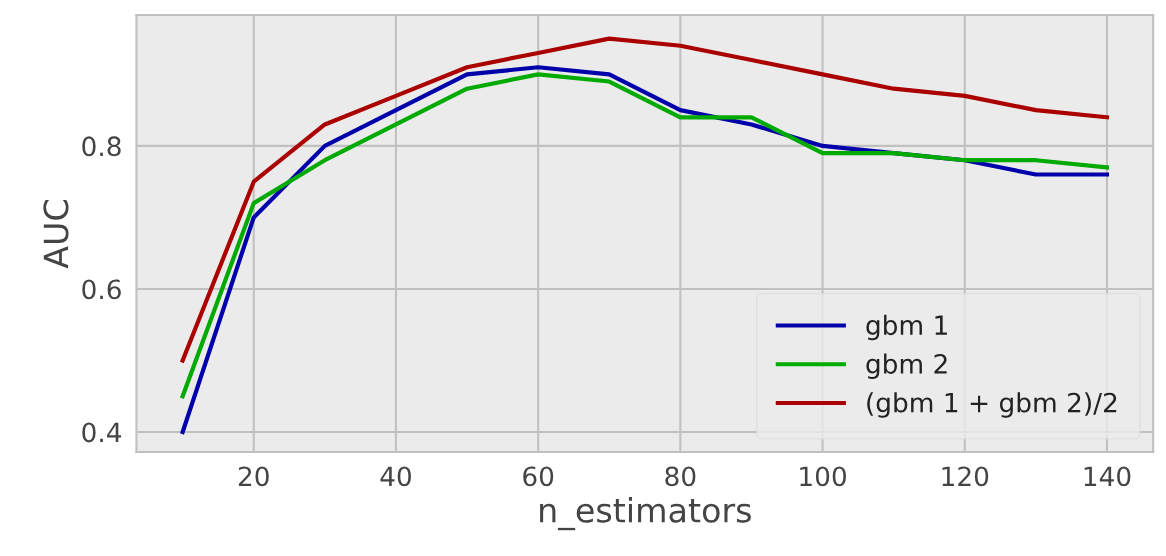 This screenshot has height=556, width=1166. What do you see at coordinates (101, 146) in the screenshot?
I see `y-tick-label: 0.8` at bounding box center [101, 146].